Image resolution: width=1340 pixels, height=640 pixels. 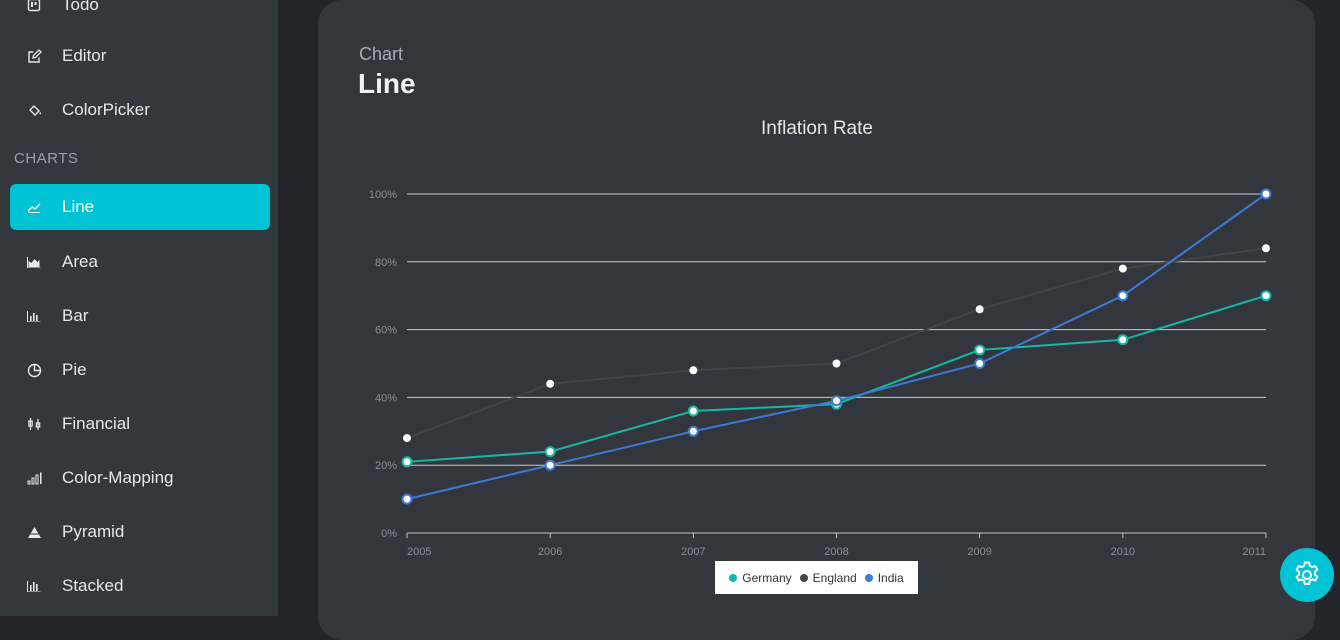 I want to click on sidebar-item-line: Line, so click(x=140, y=207).